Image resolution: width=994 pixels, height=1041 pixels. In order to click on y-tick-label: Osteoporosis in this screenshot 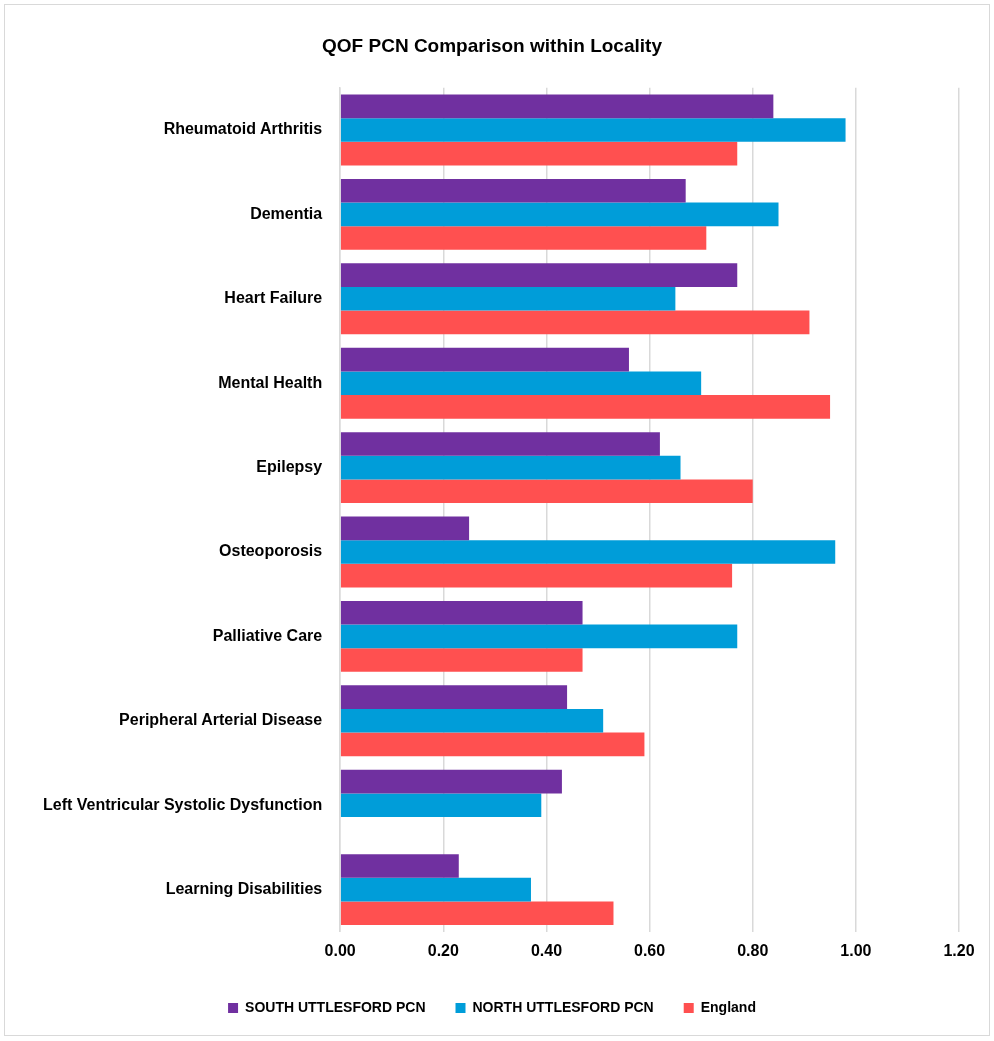, I will do `click(271, 551)`.